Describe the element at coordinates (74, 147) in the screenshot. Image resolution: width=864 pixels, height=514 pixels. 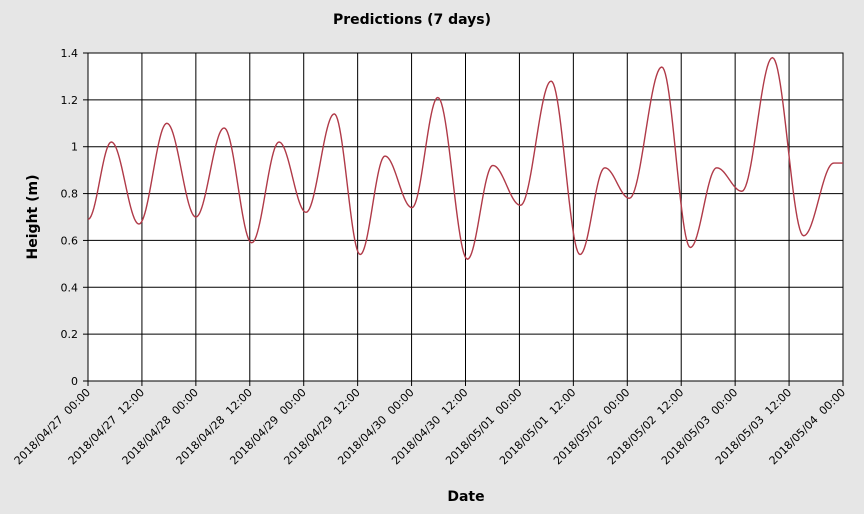
I see `y-tick-label: 1` at that location.